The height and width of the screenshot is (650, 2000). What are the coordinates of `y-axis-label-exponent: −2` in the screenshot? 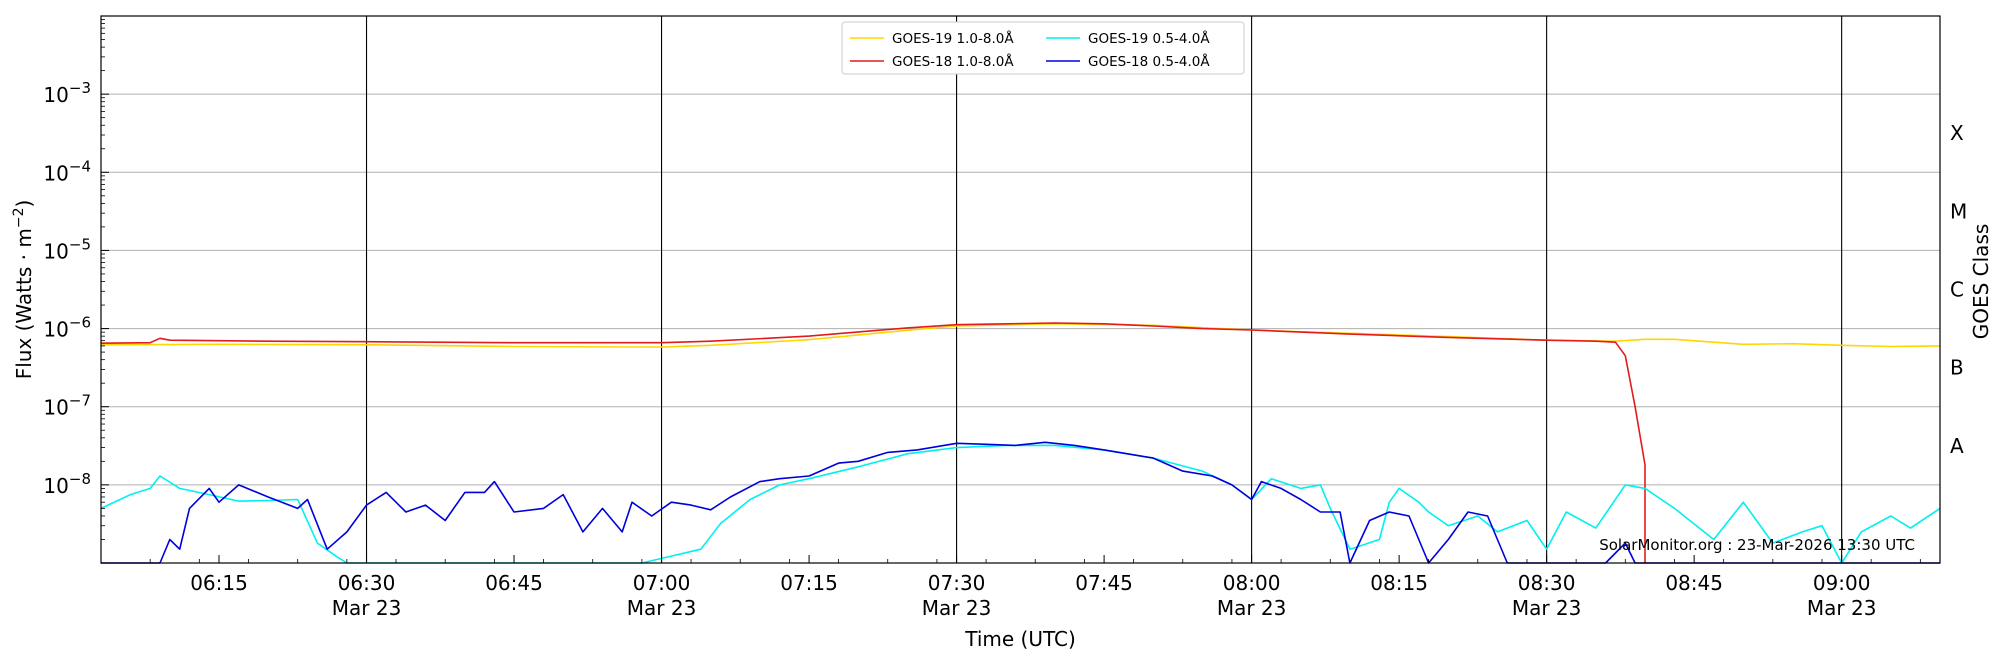 It's located at (19, 218).